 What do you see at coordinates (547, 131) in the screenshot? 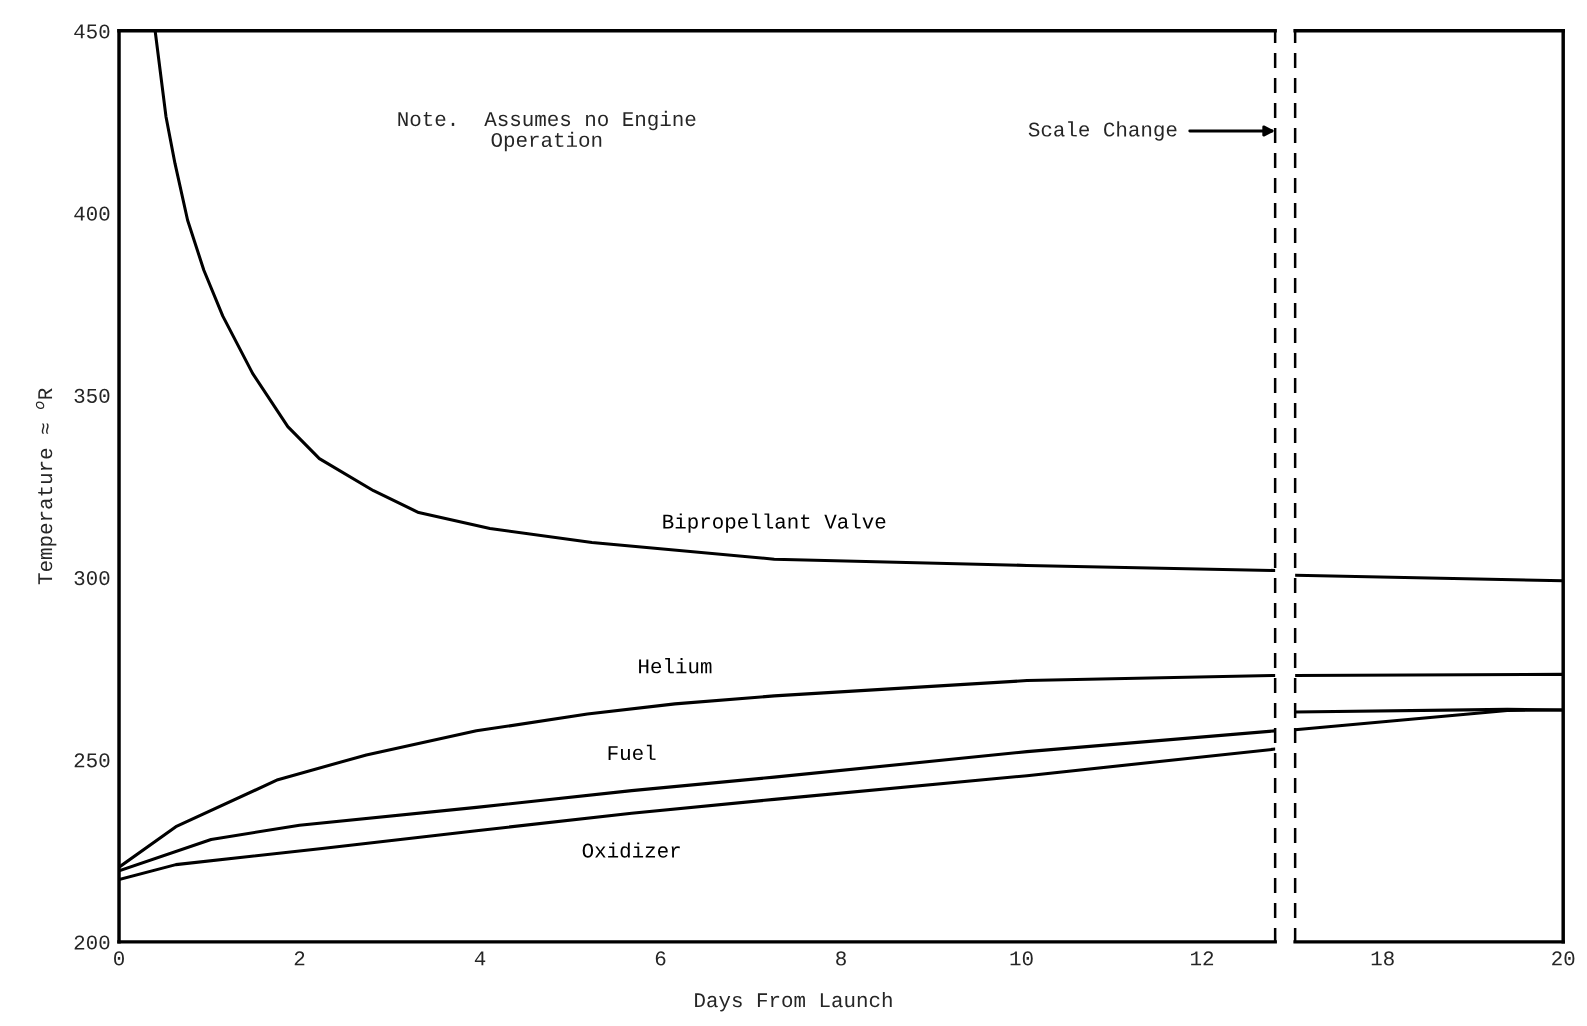
I see `annotation: Note. Assumes no Engine Operation` at bounding box center [547, 131].